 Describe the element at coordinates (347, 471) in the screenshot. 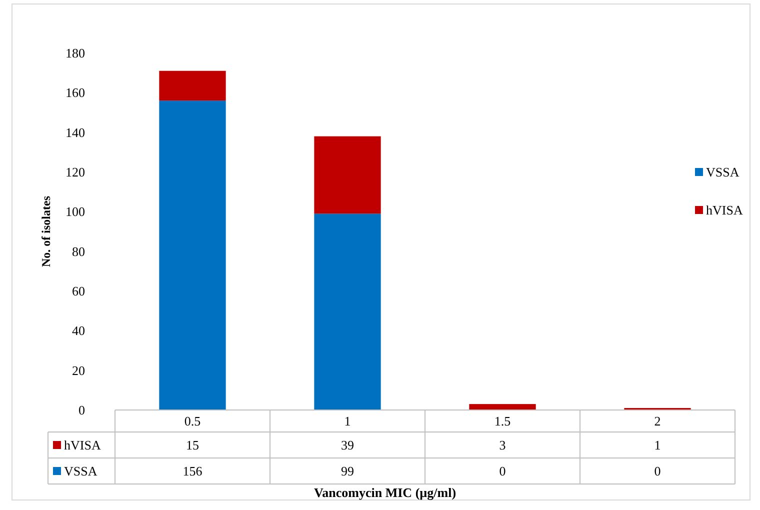

I see `data-label: 99` at that location.